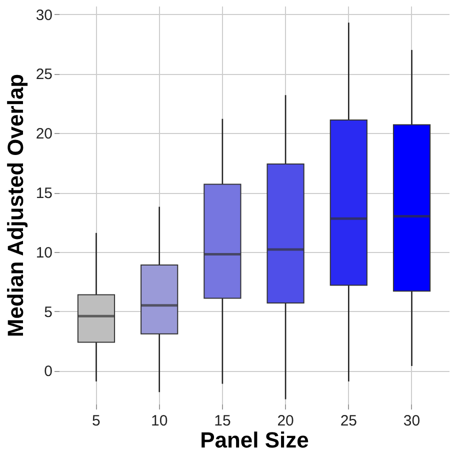 The height and width of the screenshot is (474, 474). I want to click on y-tick-label: 15, so click(44, 193).